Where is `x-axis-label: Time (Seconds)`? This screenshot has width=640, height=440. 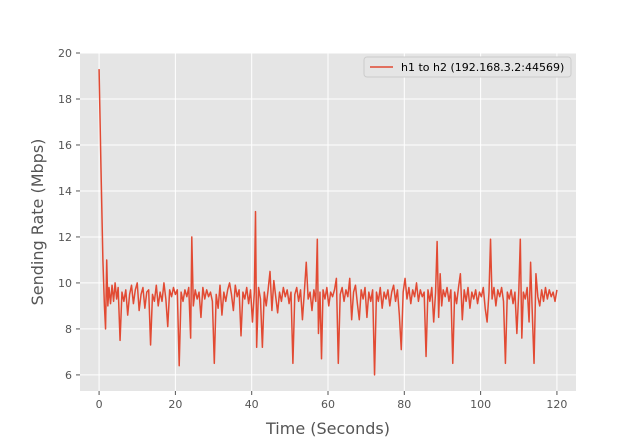
x-axis-label: Time (Seconds) is located at coordinates (327, 428).